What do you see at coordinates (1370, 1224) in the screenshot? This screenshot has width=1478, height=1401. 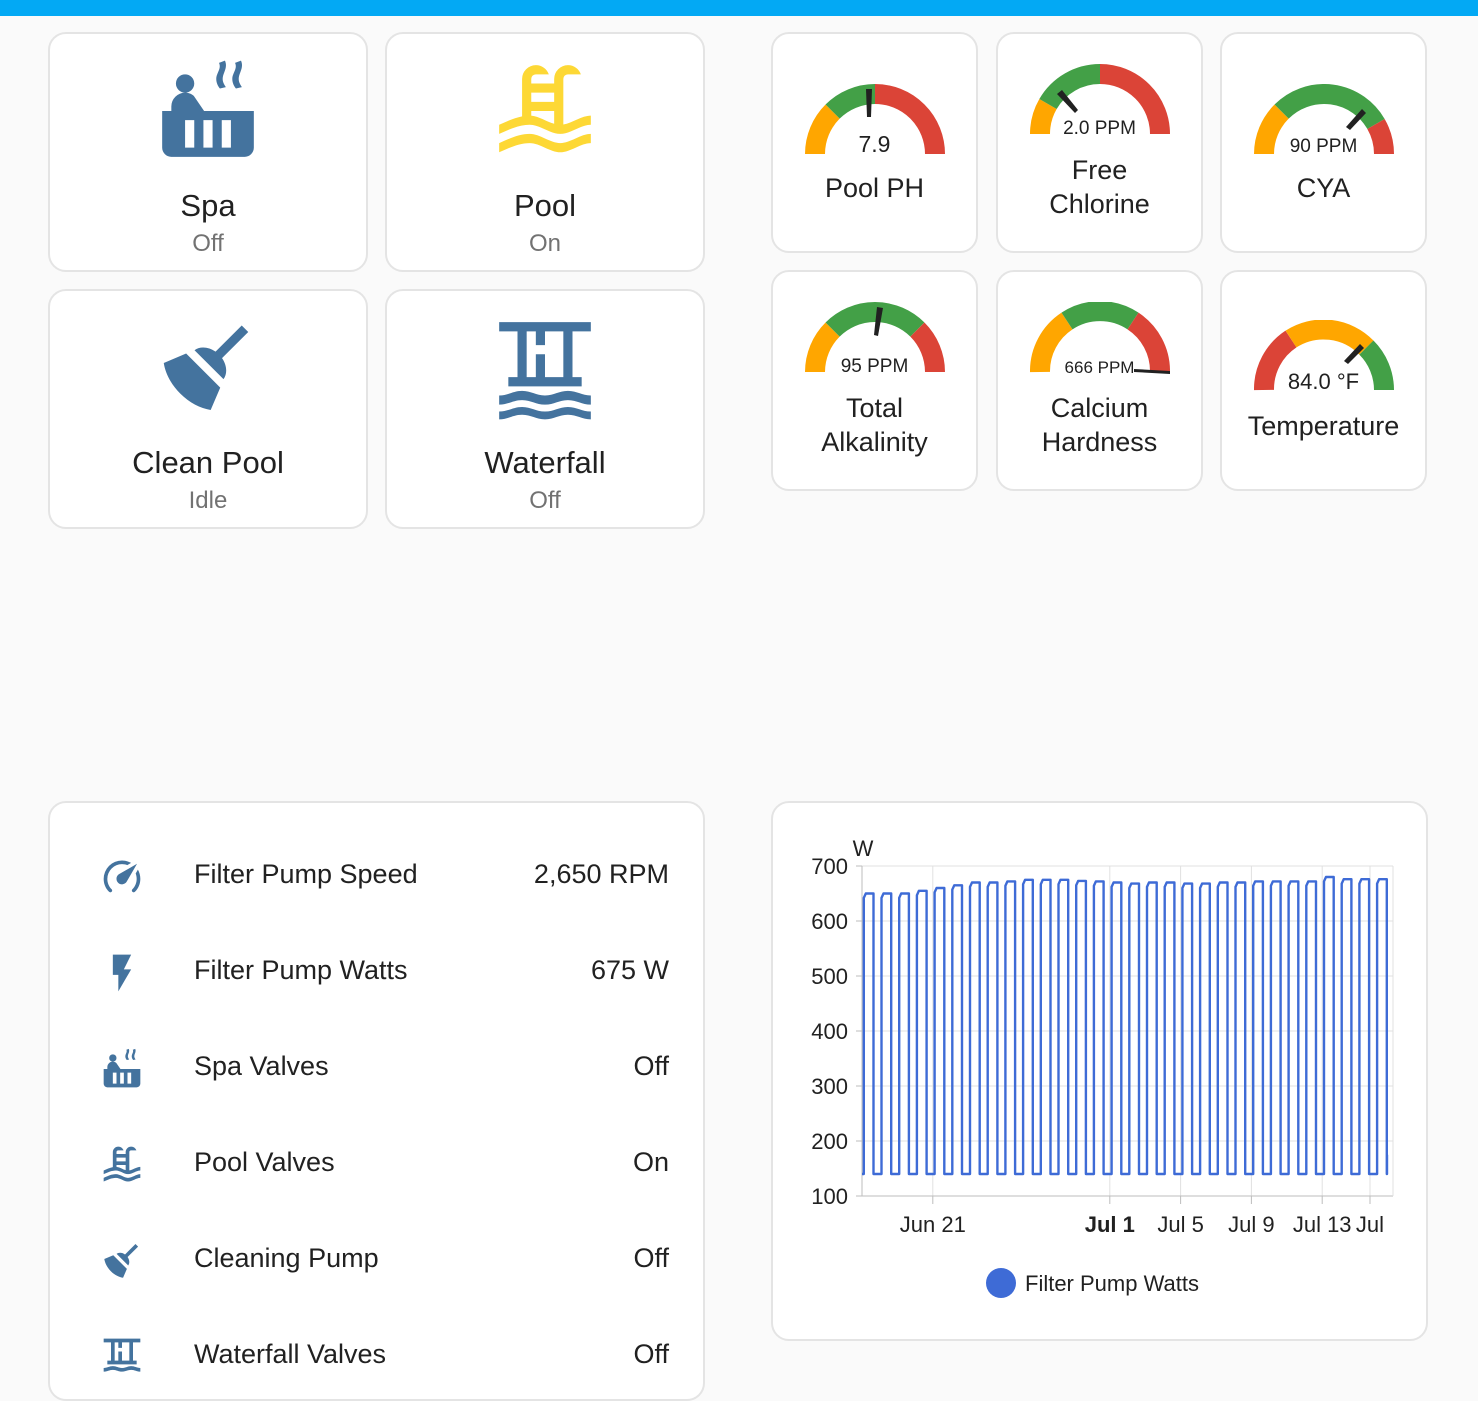 I see `x-tick-label: Jul` at bounding box center [1370, 1224].